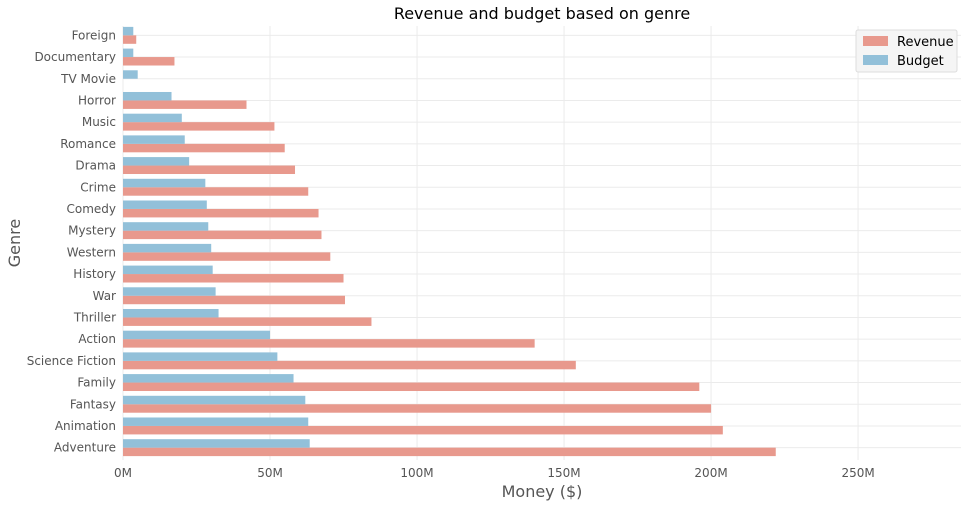 The image size is (970, 506). I want to click on revenue-bar-drama, so click(209, 170).